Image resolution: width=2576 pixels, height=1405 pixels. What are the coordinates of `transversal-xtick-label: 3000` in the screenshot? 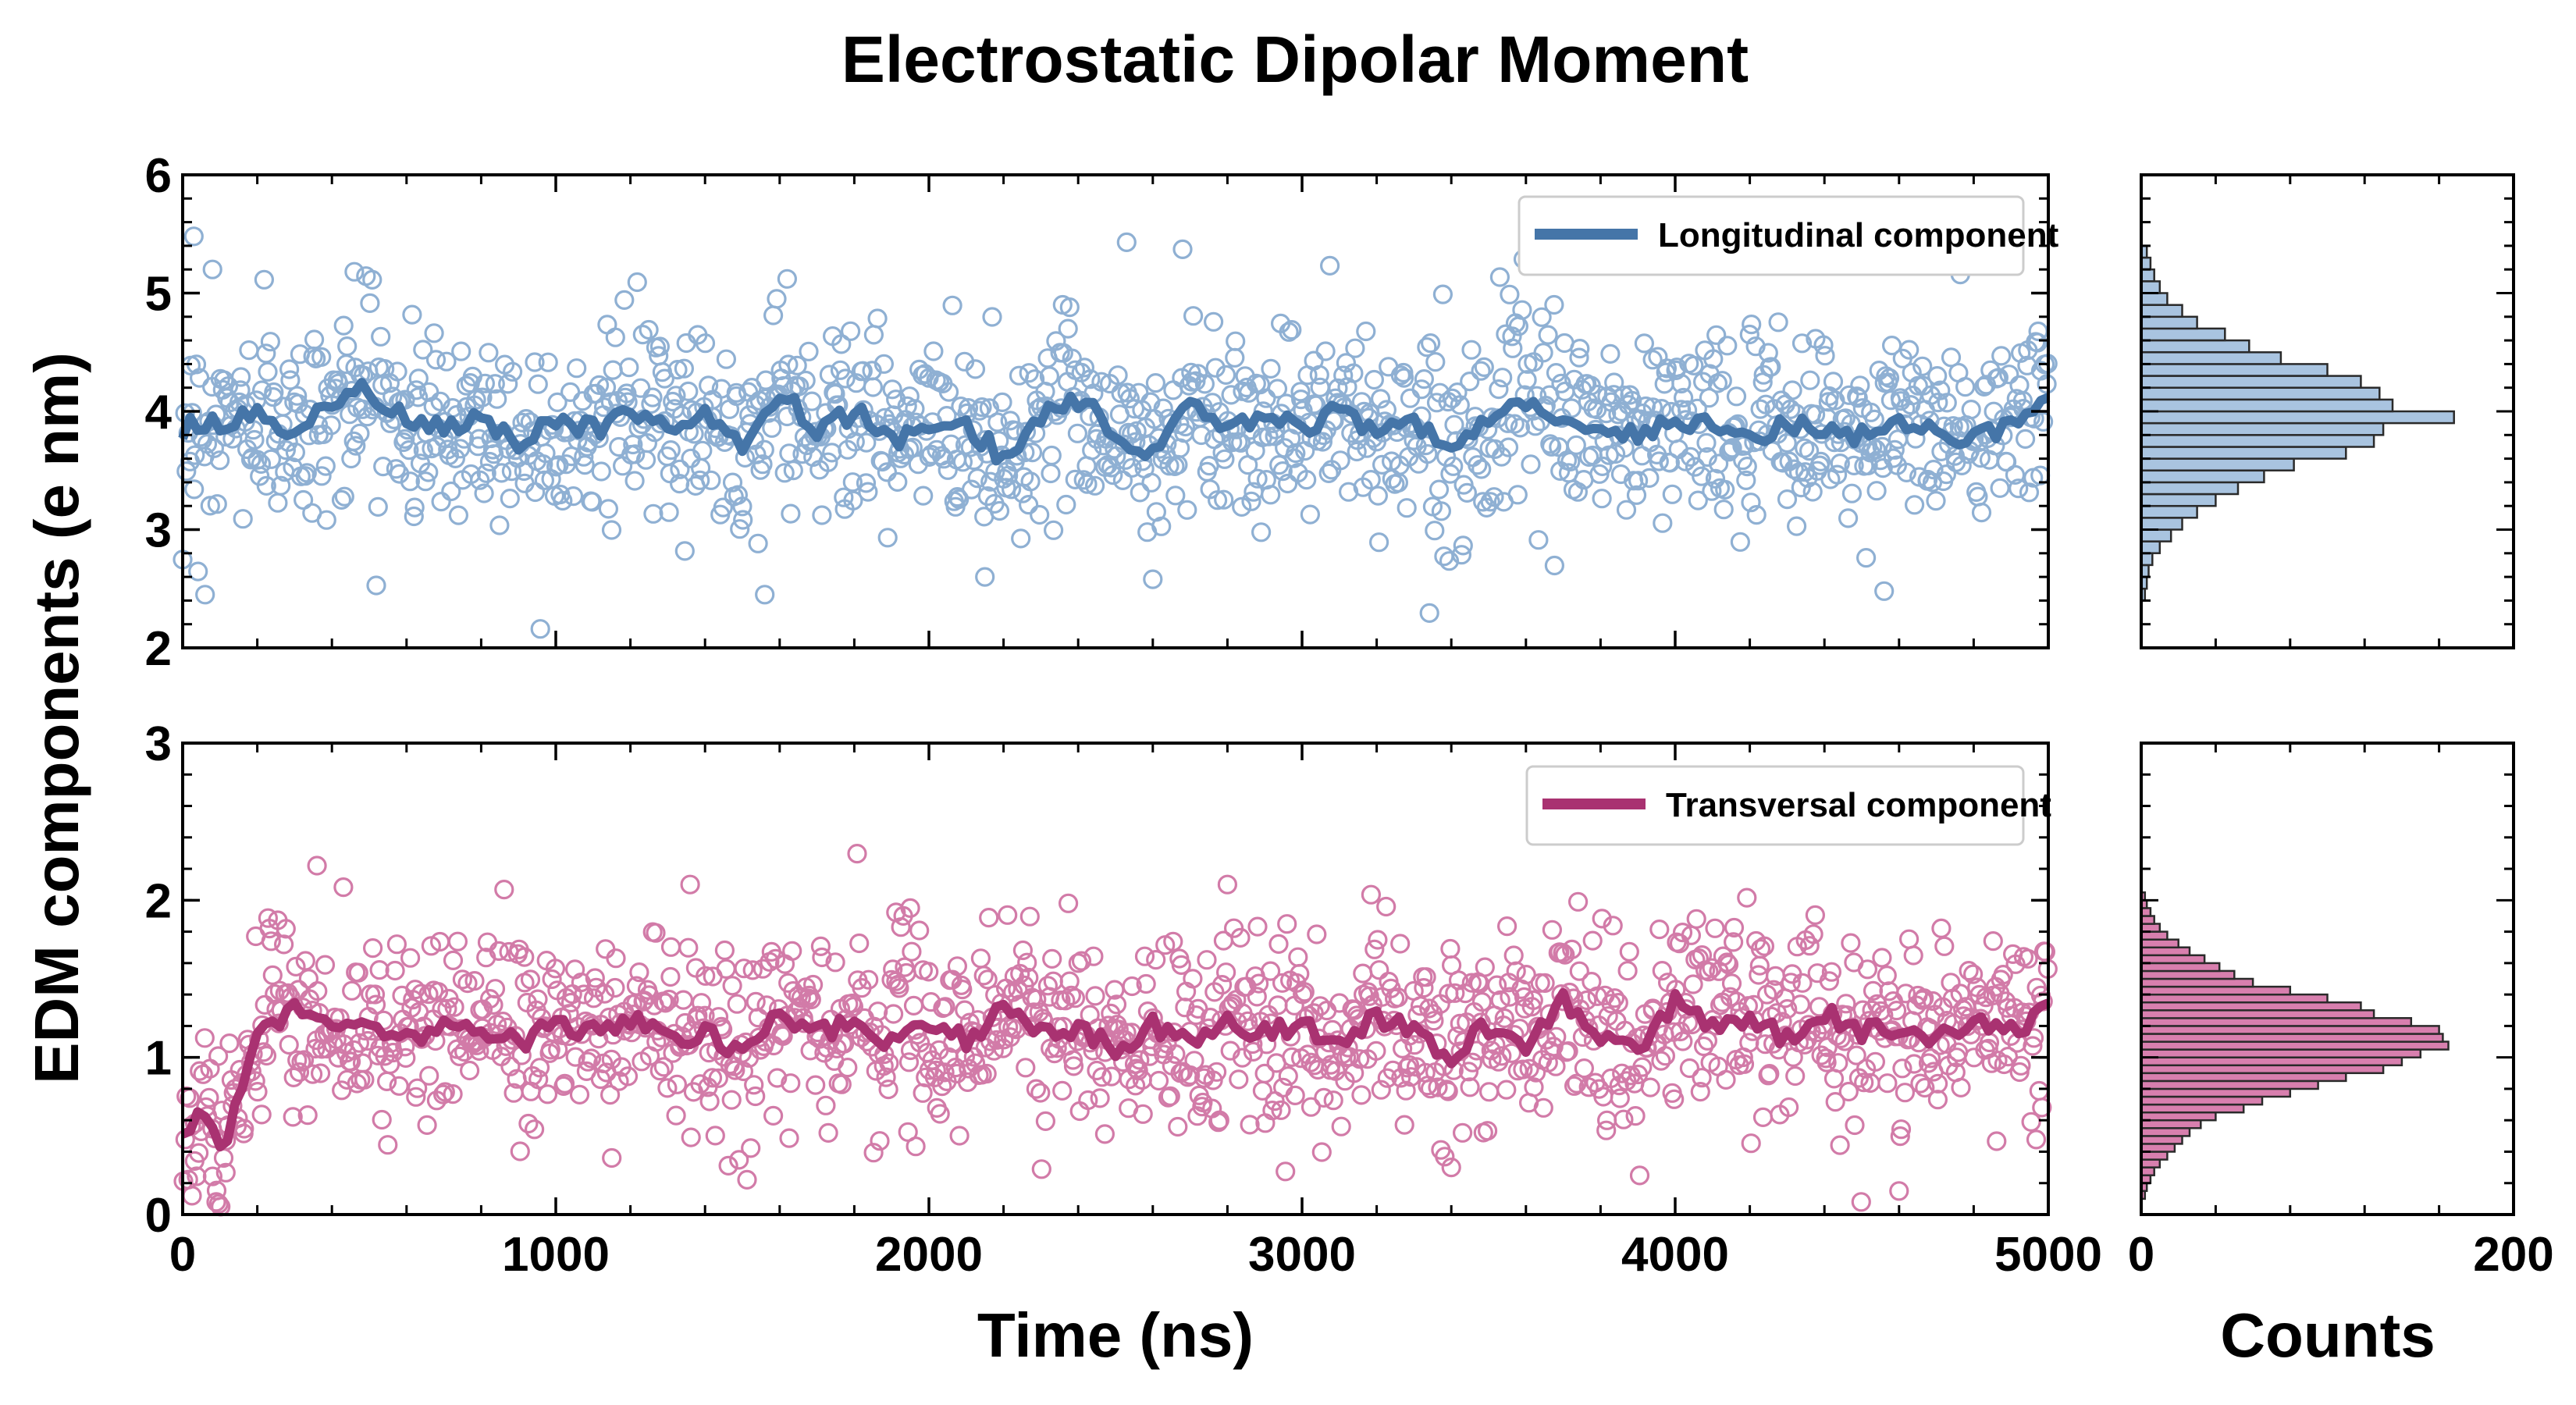 It's located at (1302, 1255).